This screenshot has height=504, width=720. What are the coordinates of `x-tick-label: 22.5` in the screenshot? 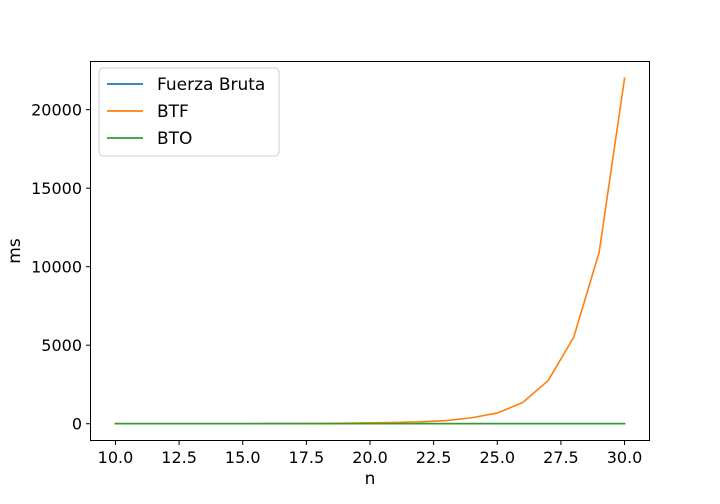 It's located at (434, 457).